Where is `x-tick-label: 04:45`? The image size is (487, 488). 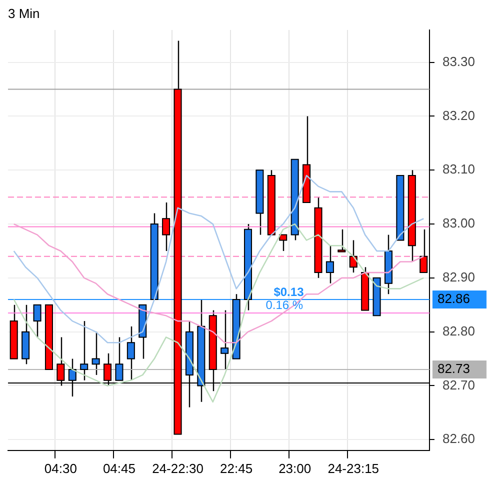 x-tick-label: 04:45 is located at coordinates (119, 468).